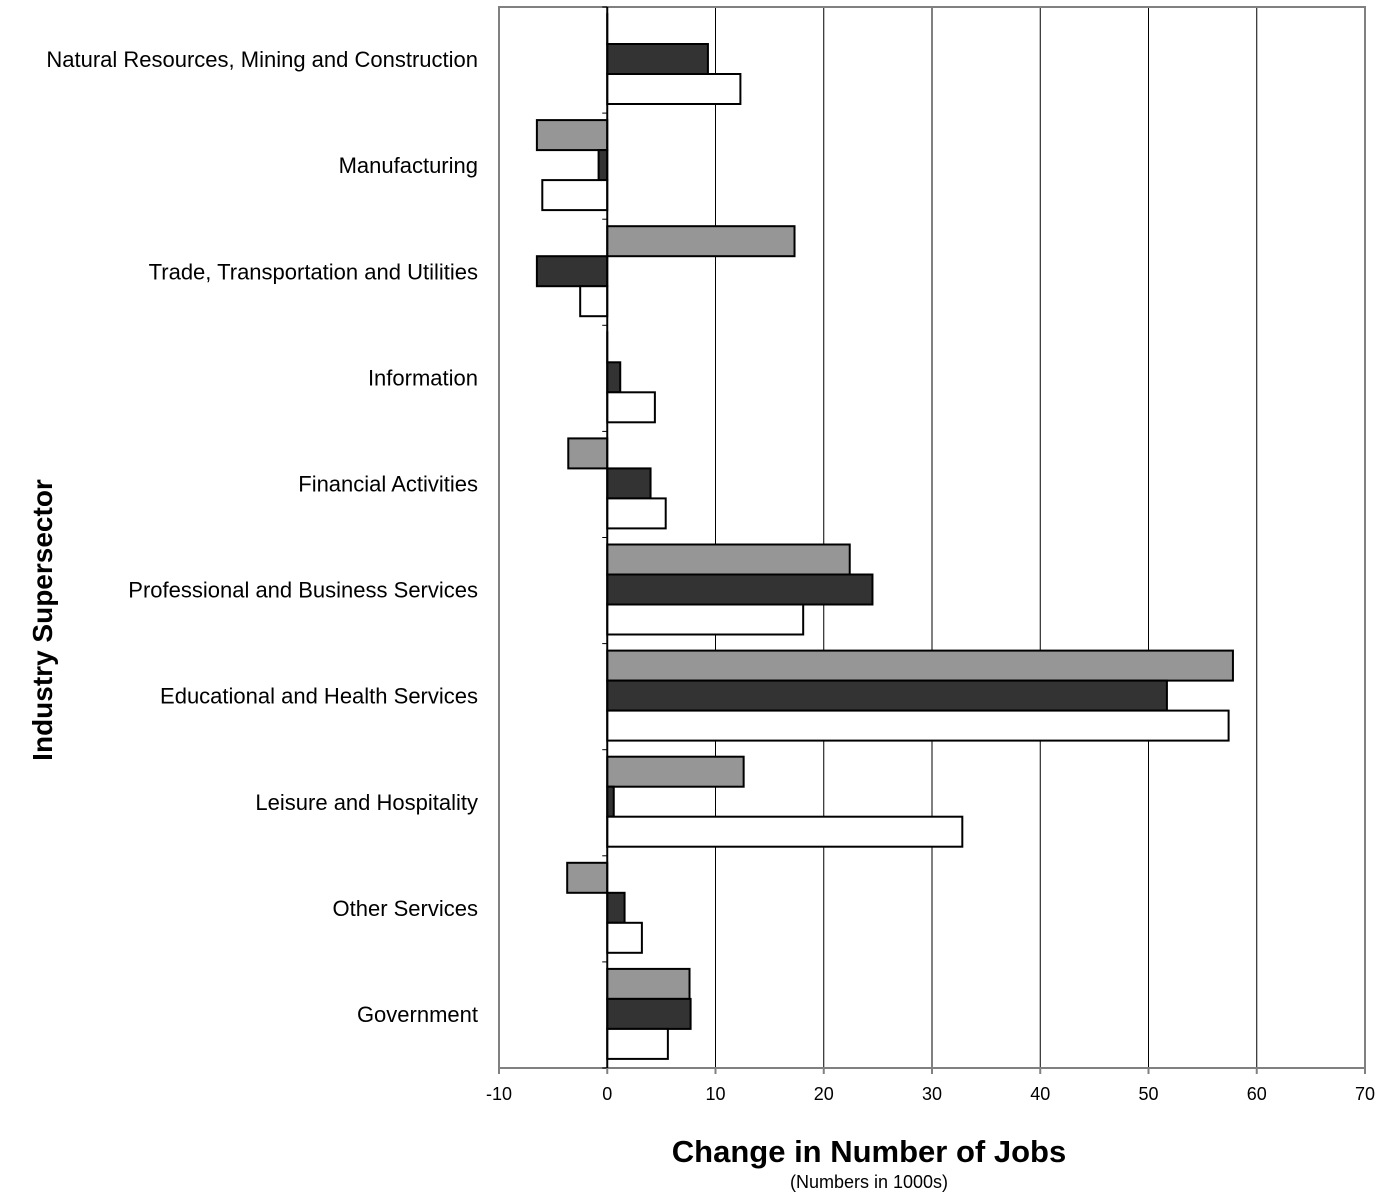 This screenshot has width=1393, height=1195. Describe the element at coordinates (869, 1182) in the screenshot. I see `x-axis-subtitle: (Numbers in 1000s)` at that location.